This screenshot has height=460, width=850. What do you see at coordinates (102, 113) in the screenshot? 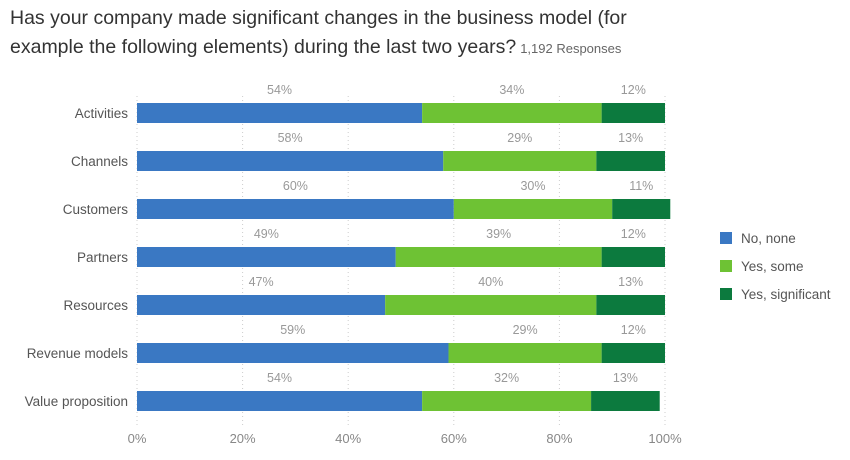
I see `category-label: Activities` at bounding box center [102, 113].